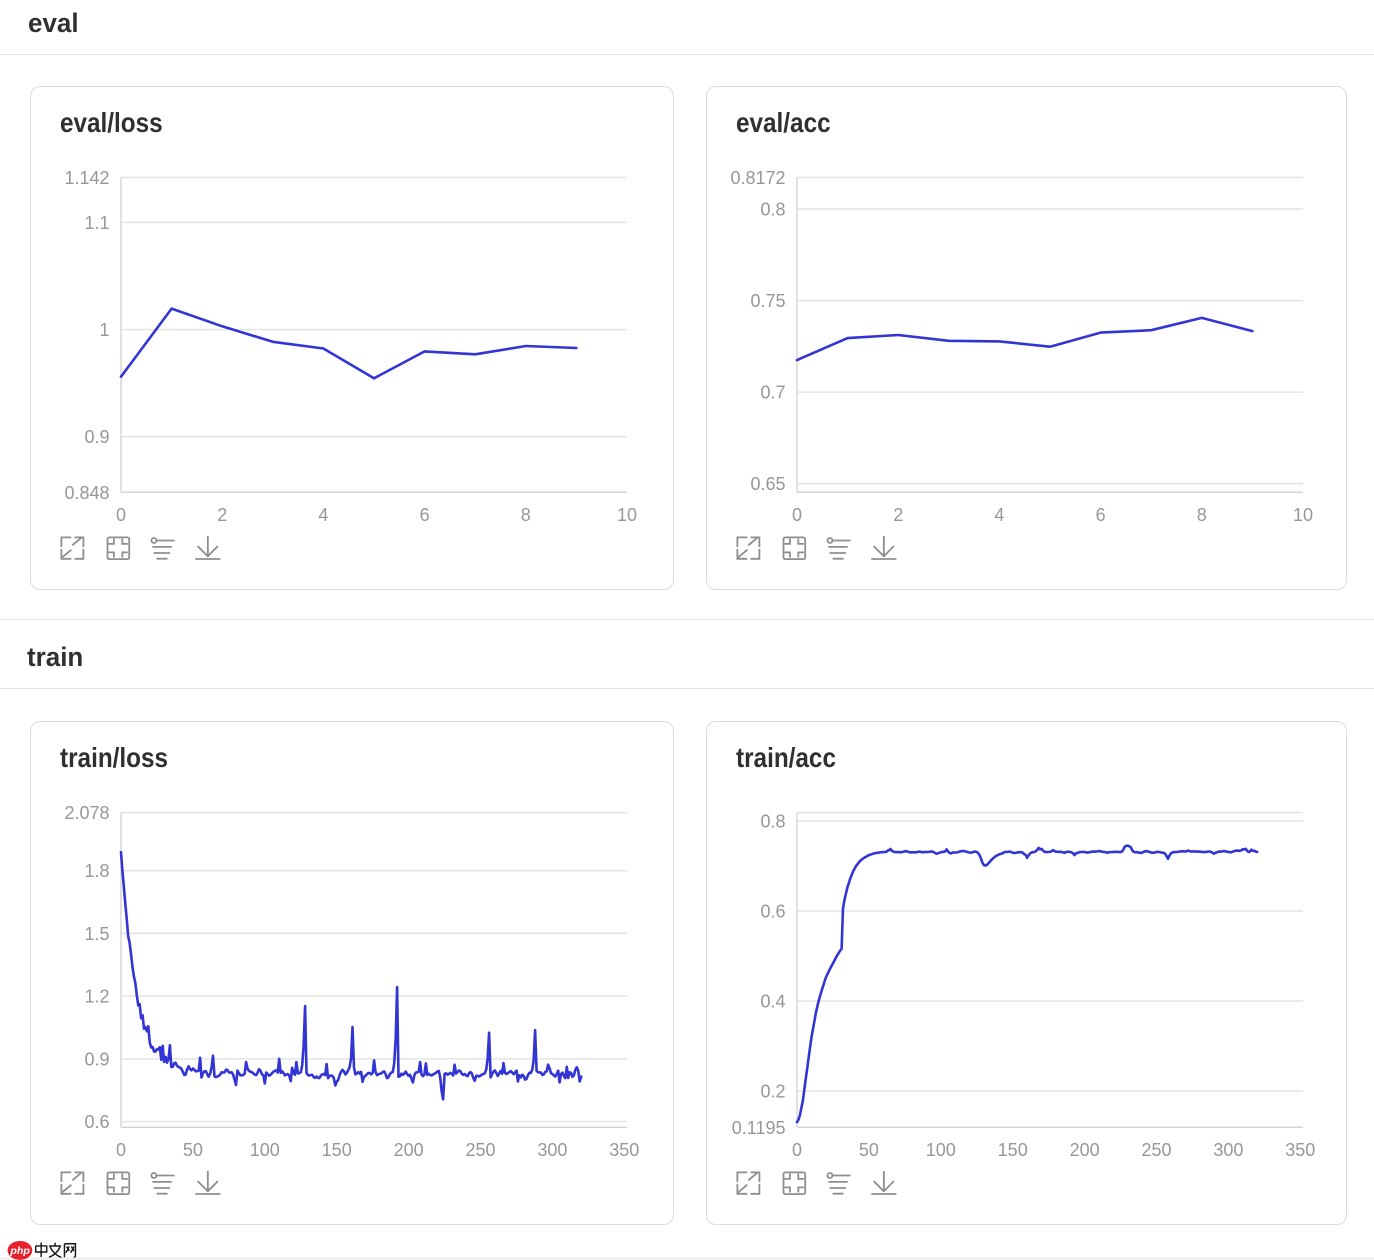  Describe the element at coordinates (757, 178) in the screenshot. I see `svg-text: 0.8172` at that location.